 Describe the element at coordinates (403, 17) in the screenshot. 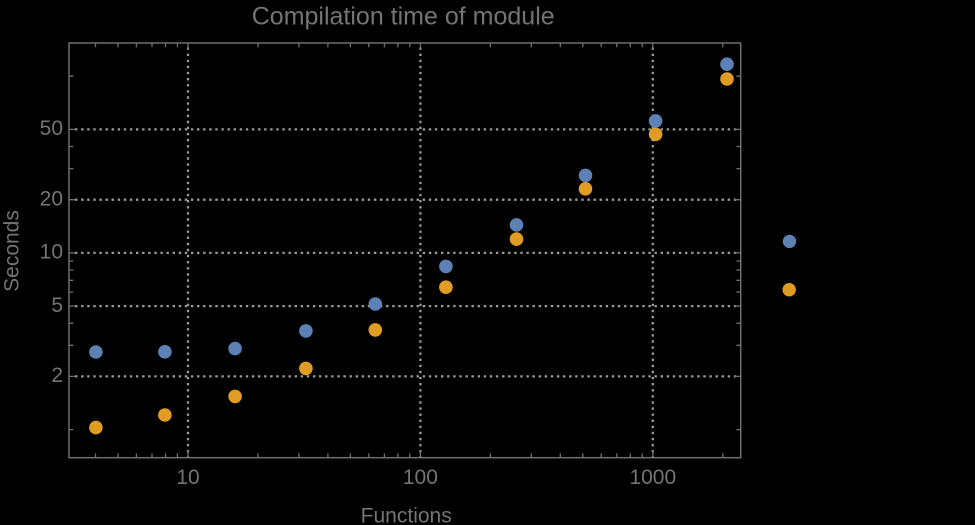

I see `svg-text: Compilation time of module` at that location.